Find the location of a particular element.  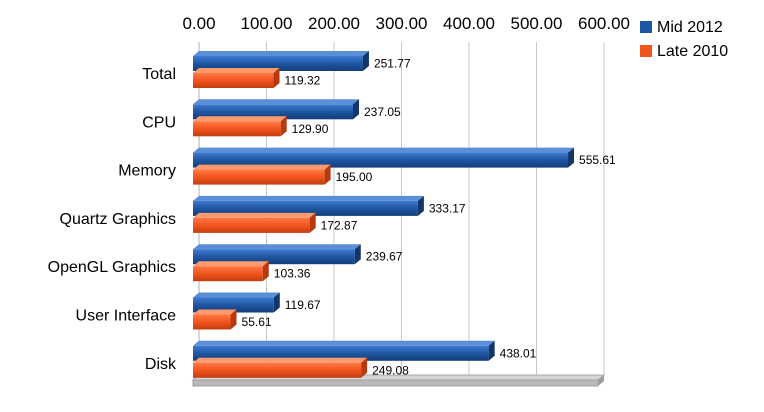

data-label-mid-2012-quartz-graphics: 333.17 is located at coordinates (447, 208).